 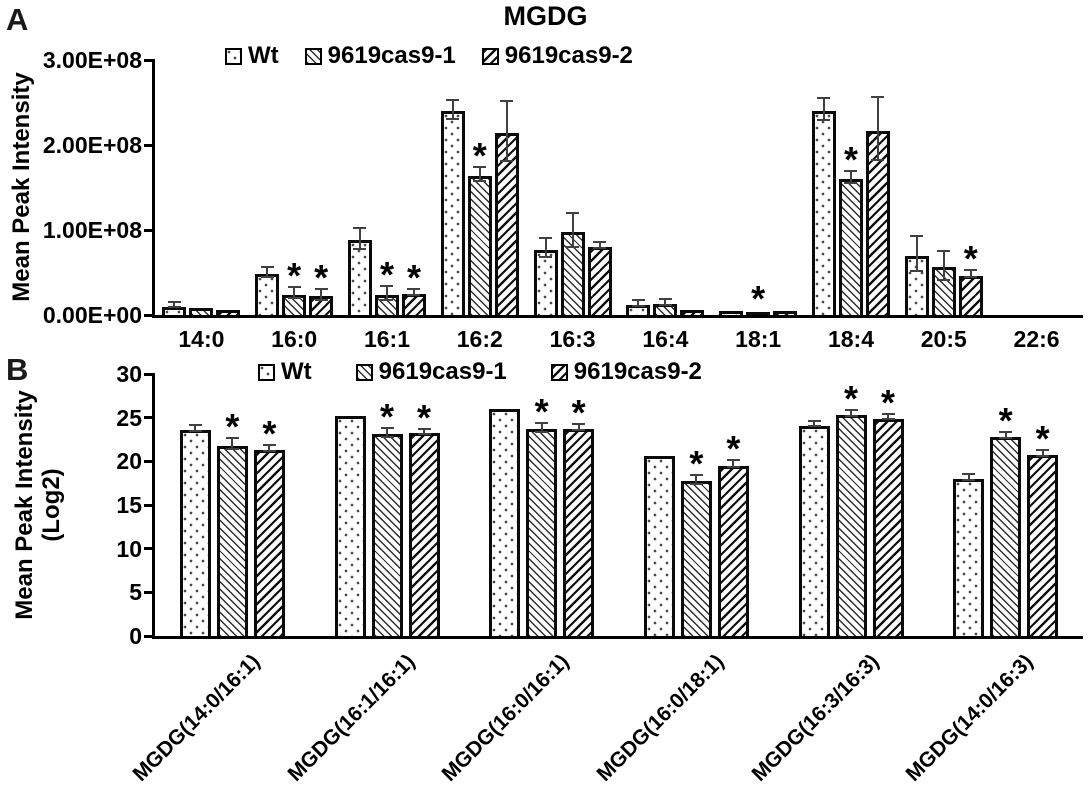 What do you see at coordinates (129, 374) in the screenshot?
I see `y-tick-label: 30` at bounding box center [129, 374].